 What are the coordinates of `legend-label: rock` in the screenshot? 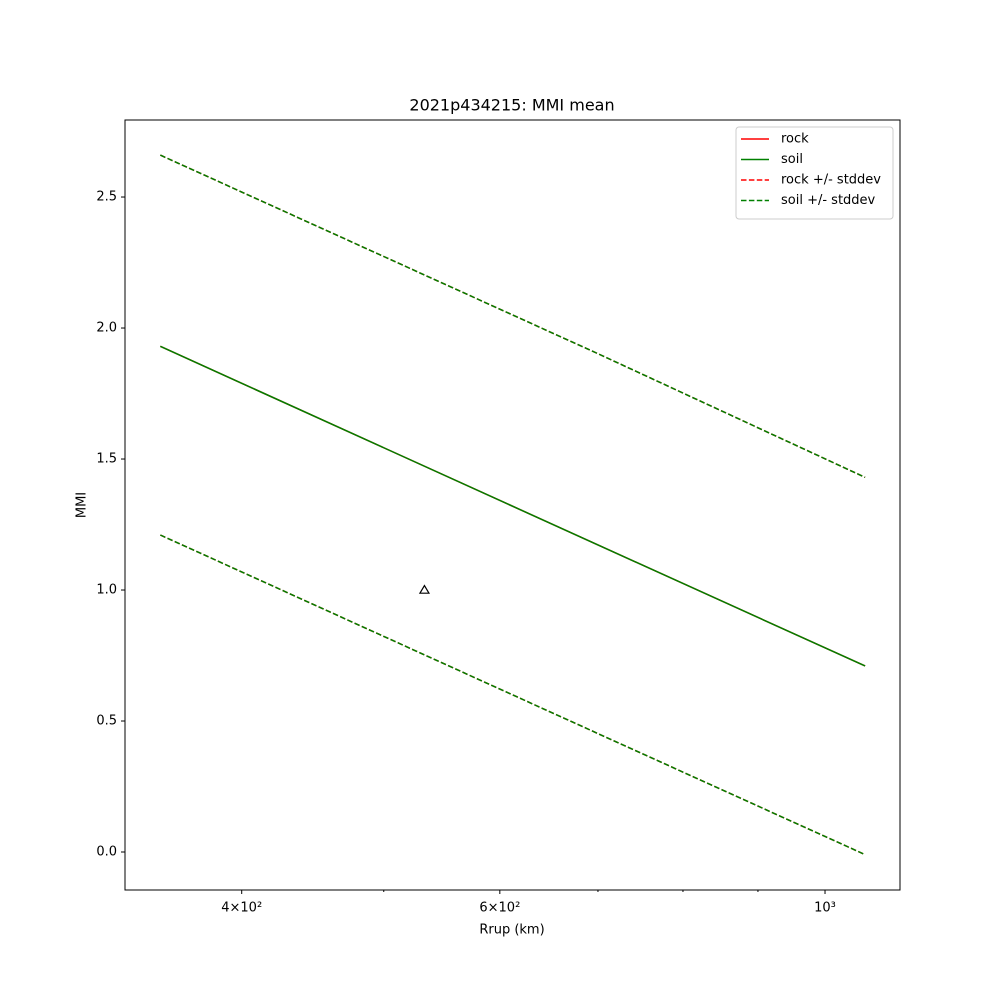 It's located at (795, 139).